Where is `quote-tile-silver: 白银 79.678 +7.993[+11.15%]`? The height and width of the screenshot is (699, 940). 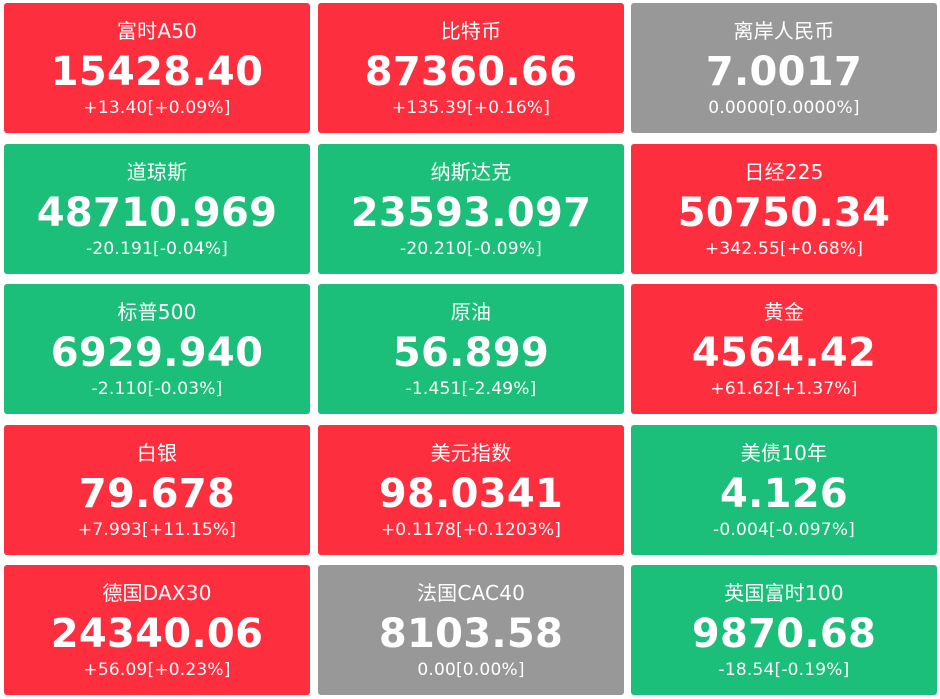 quote-tile-silver: 白银 79.678 +7.993[+11.15%] is located at coordinates (157, 490).